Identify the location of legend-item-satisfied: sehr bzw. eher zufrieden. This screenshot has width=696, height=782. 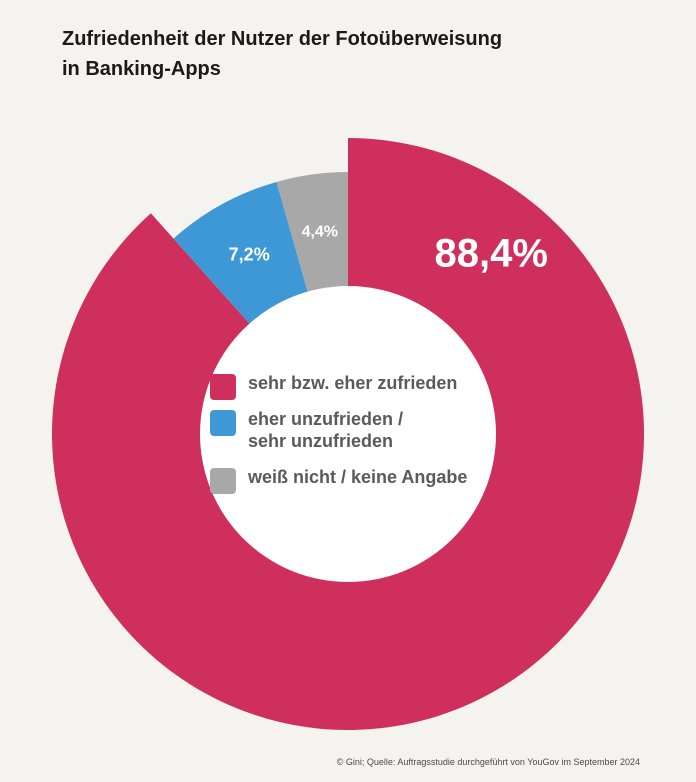
(360, 386).